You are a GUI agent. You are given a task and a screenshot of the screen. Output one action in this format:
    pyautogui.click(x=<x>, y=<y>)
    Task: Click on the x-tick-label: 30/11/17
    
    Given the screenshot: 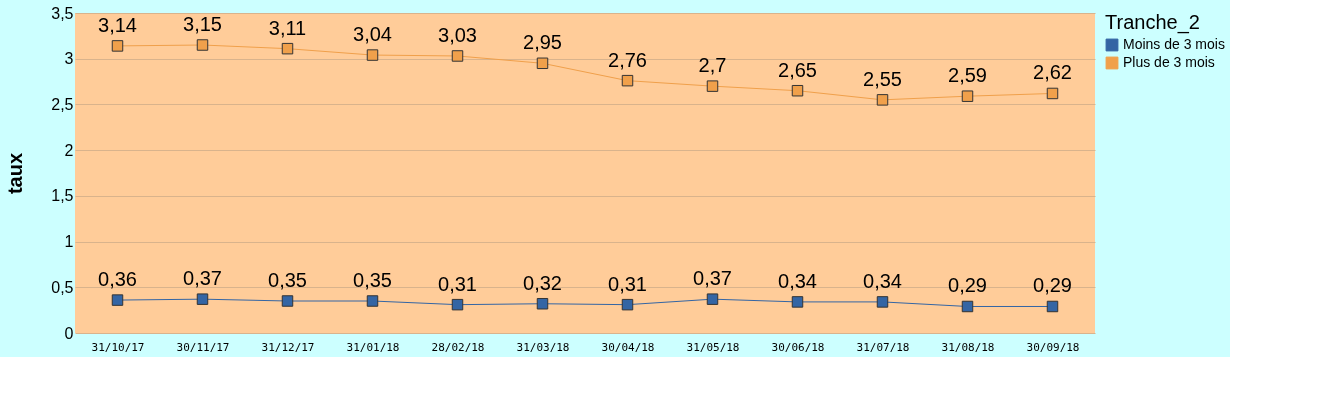 What is the action you would take?
    pyautogui.click(x=203, y=347)
    